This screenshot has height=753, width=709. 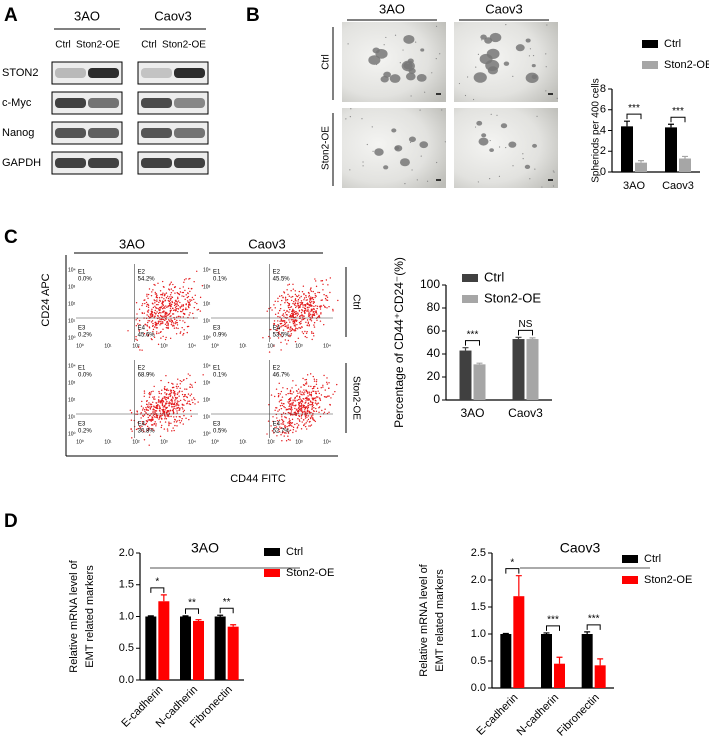 What do you see at coordinates (668, 580) in the screenshot?
I see `legend-label: Ston2-OE` at bounding box center [668, 580].